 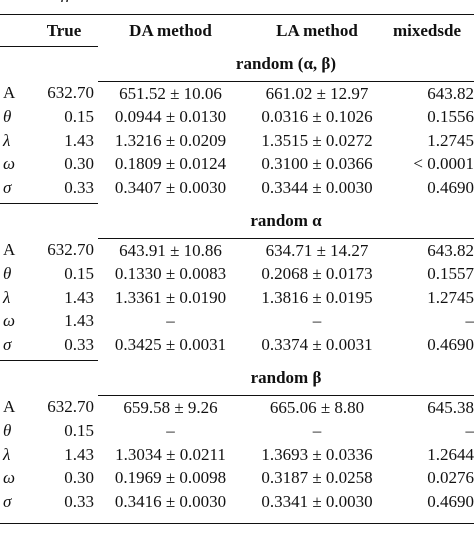 I want to click on da-method-value: 0.0944 ± 0.0130, so click(x=170, y=116).